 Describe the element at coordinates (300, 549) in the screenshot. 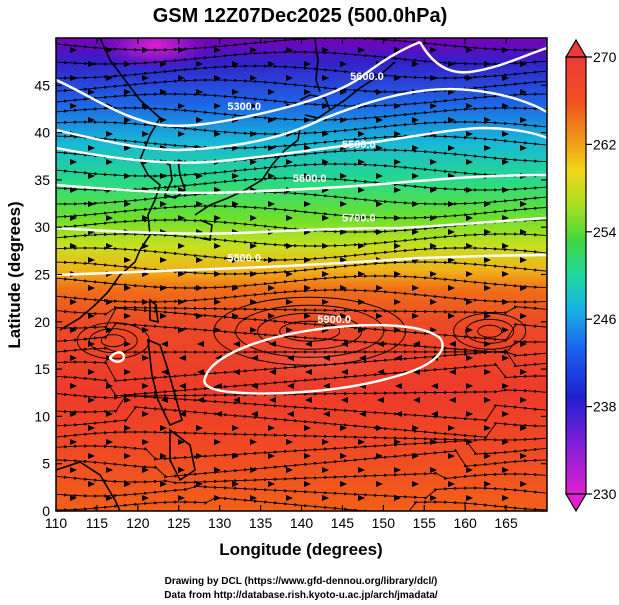

I see `x-axis-label: Longitude (degrees)` at that location.